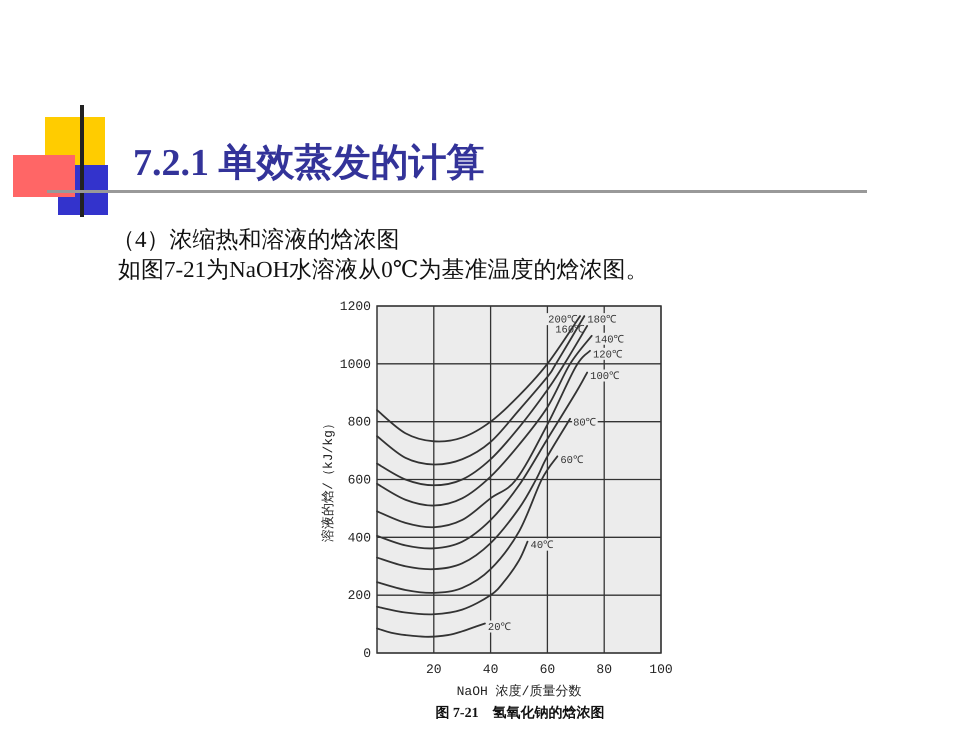 The image size is (980, 735). What do you see at coordinates (359, 596) in the screenshot?
I see `y-tick-label: 200` at bounding box center [359, 596].